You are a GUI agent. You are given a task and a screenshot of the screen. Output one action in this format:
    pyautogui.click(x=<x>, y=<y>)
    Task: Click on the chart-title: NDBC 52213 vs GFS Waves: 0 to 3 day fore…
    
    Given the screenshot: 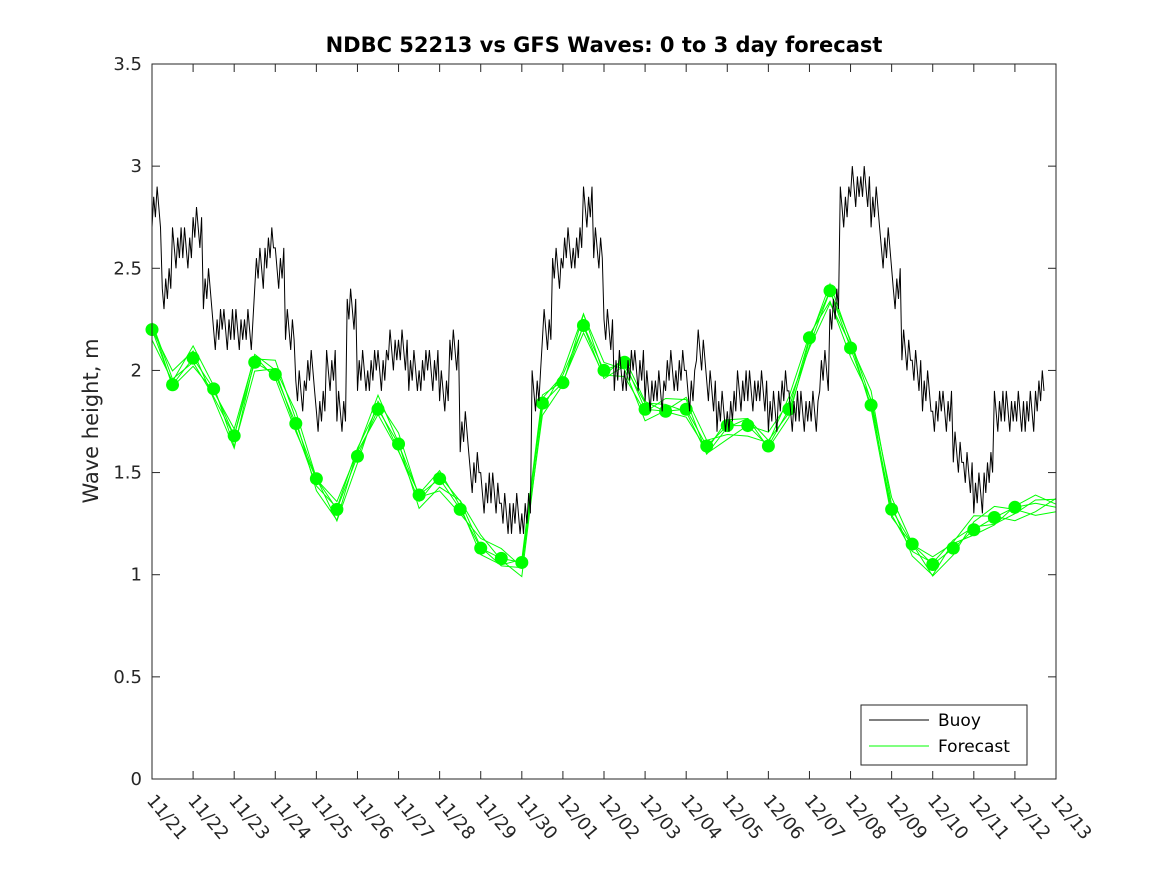 What is the action you would take?
    pyautogui.click(x=604, y=45)
    